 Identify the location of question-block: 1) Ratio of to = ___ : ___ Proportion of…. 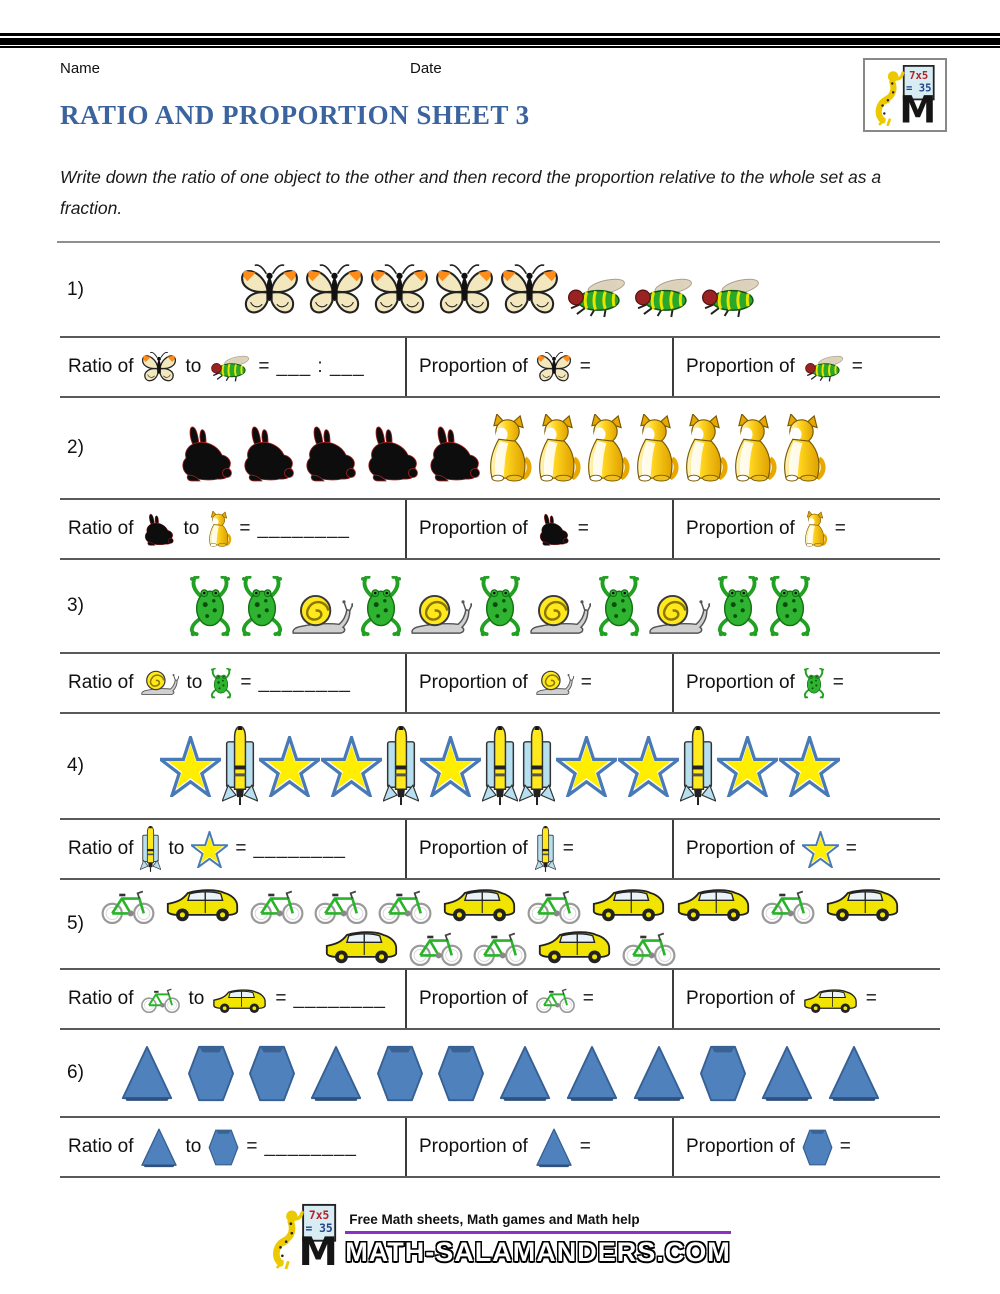
(500, 320).